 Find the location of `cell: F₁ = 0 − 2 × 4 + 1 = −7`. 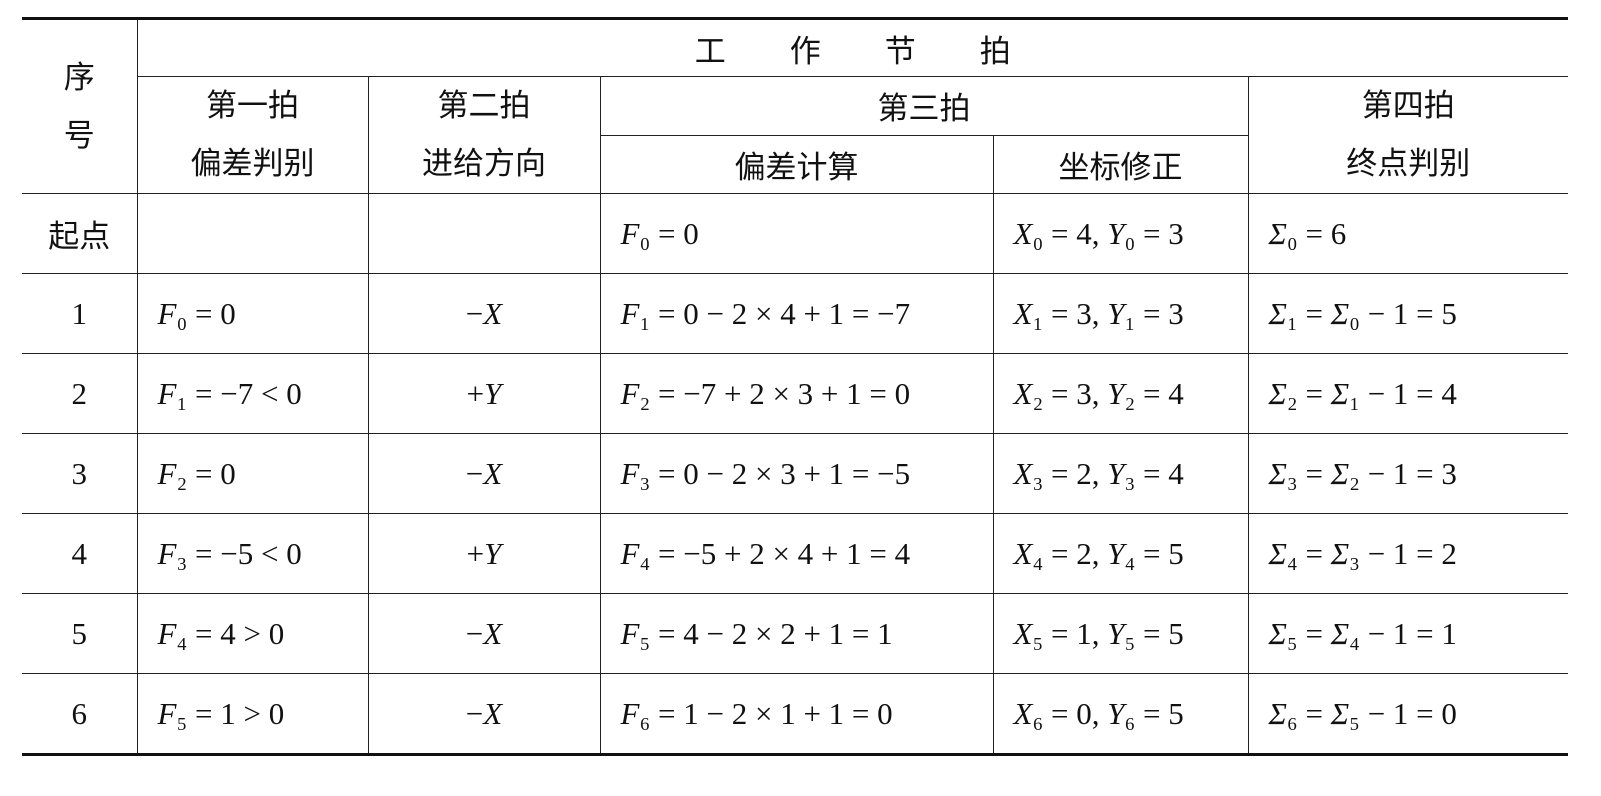

cell: F₁ = 0 − 2 × 4 + 1 = −7 is located at coordinates (796, 313).